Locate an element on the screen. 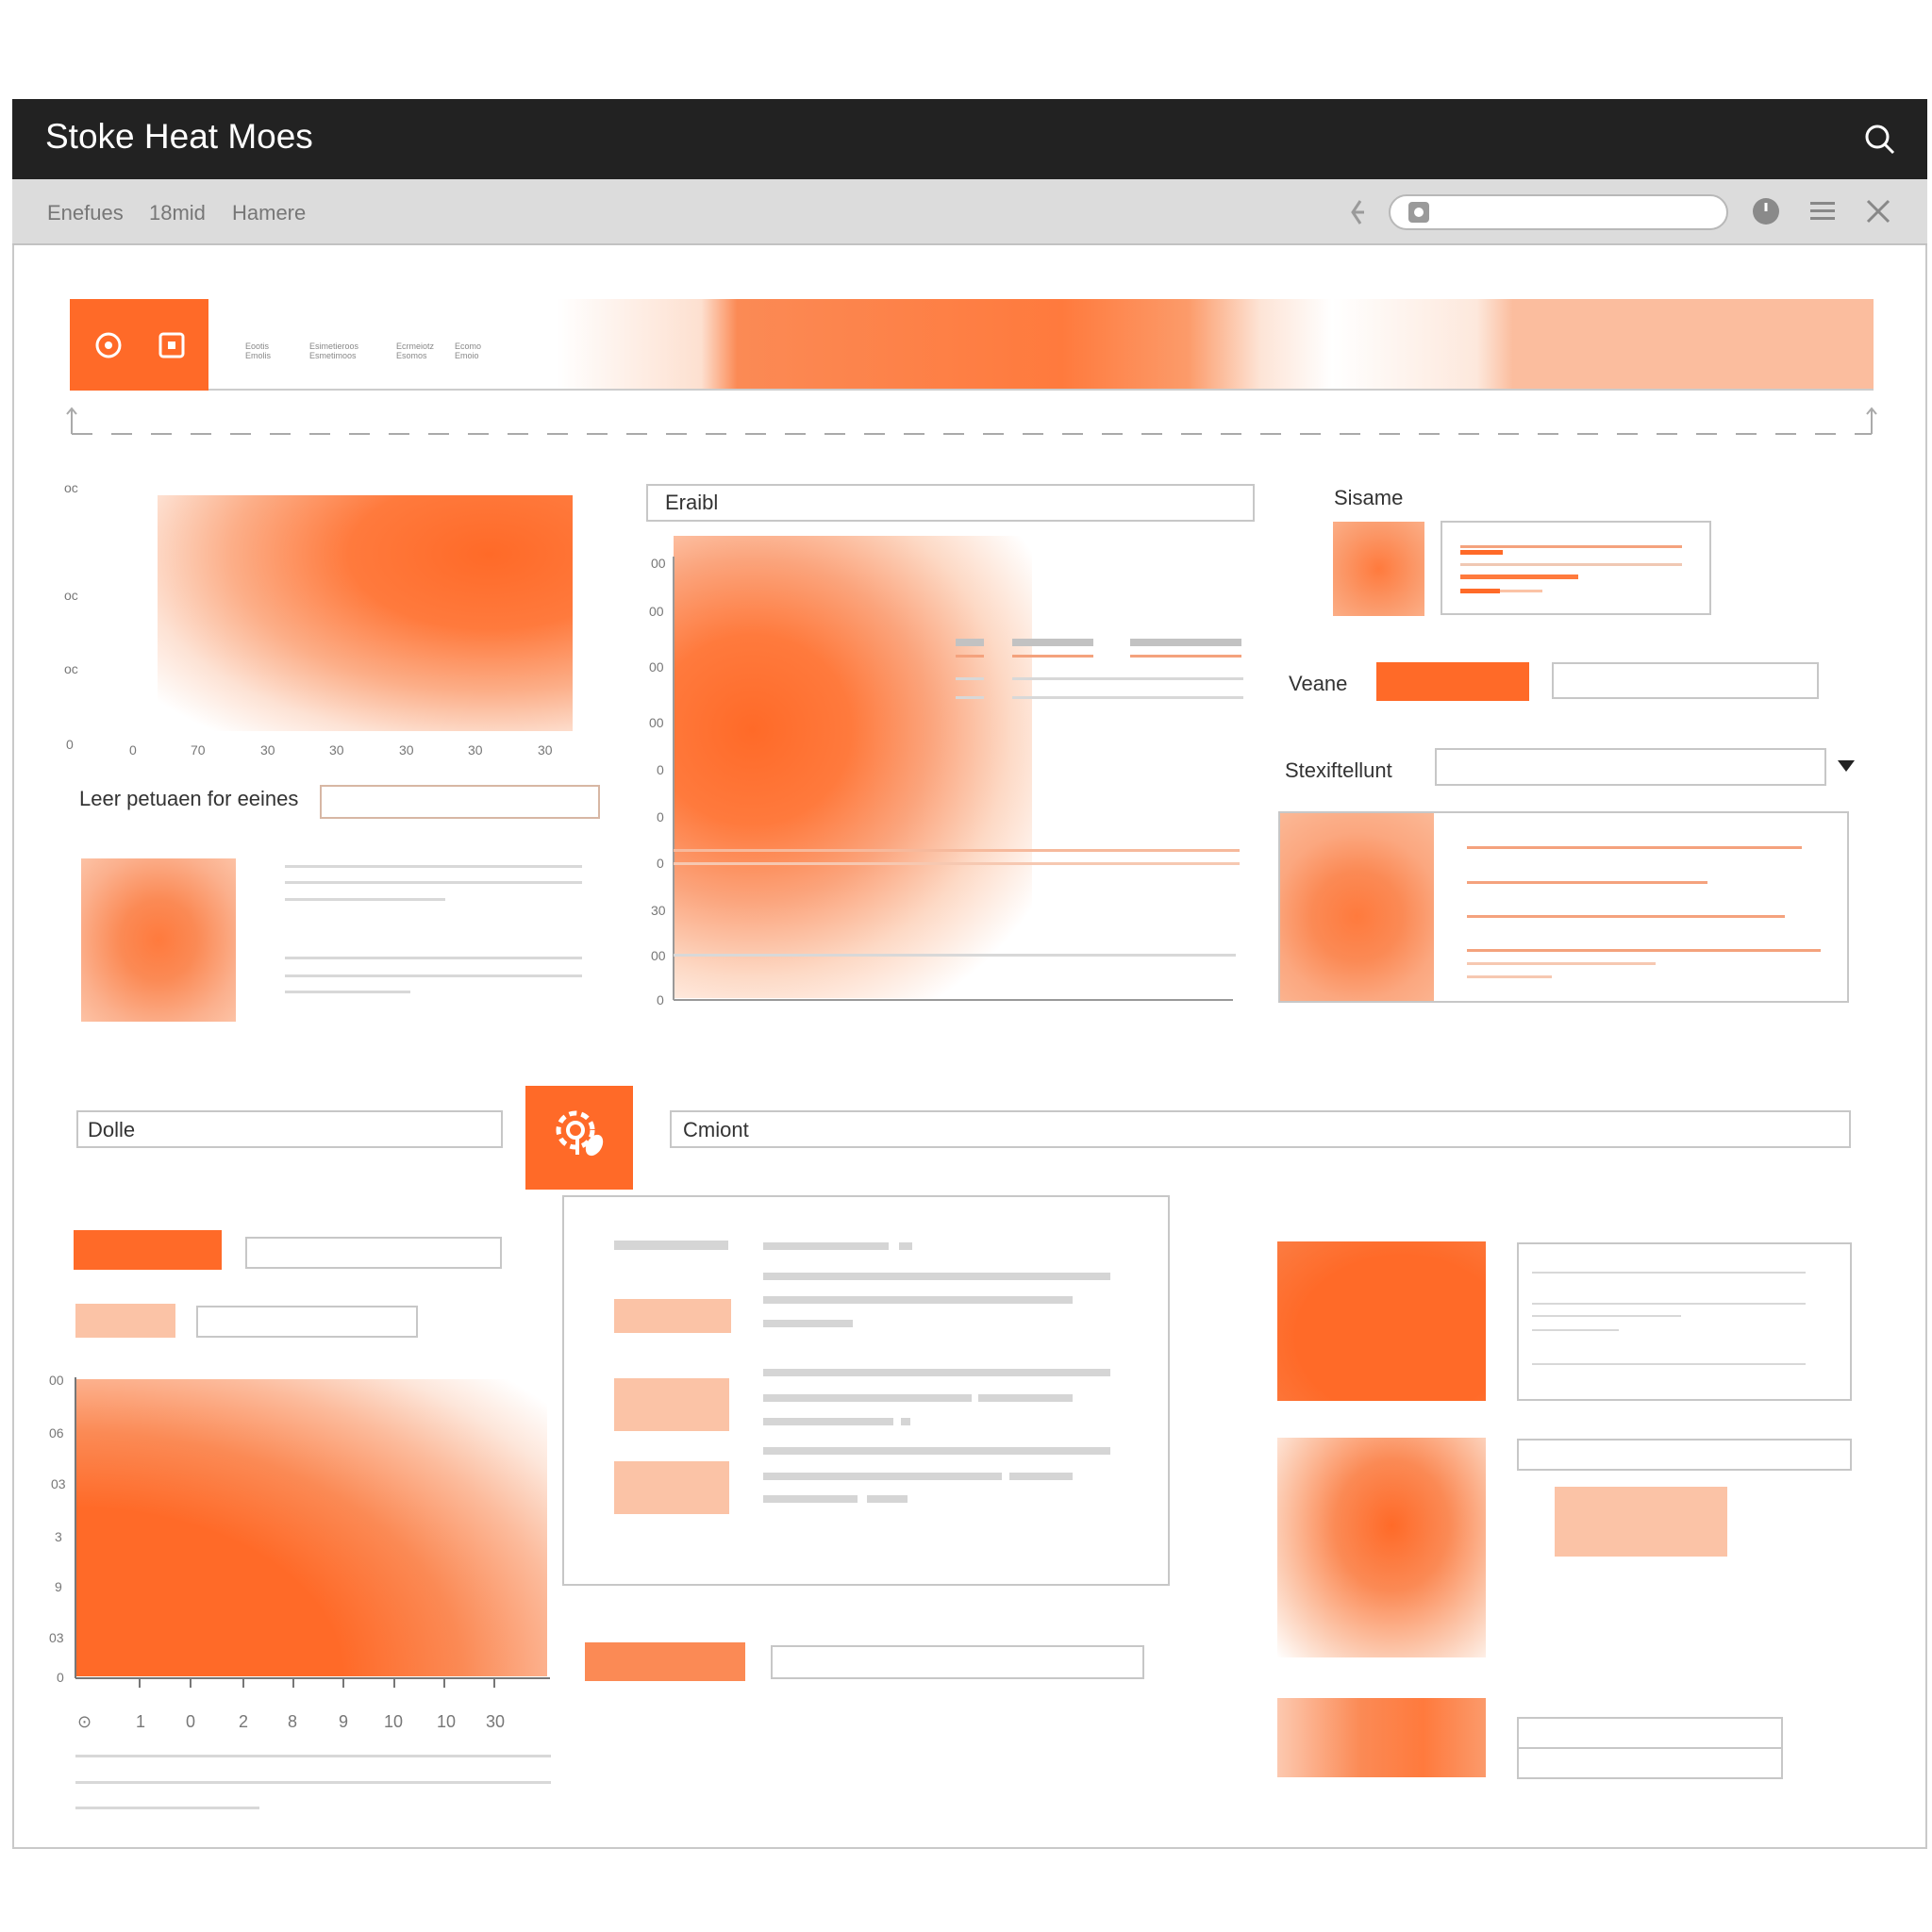 This screenshot has width=1932, height=1932. value-input is located at coordinates (1686, 681).